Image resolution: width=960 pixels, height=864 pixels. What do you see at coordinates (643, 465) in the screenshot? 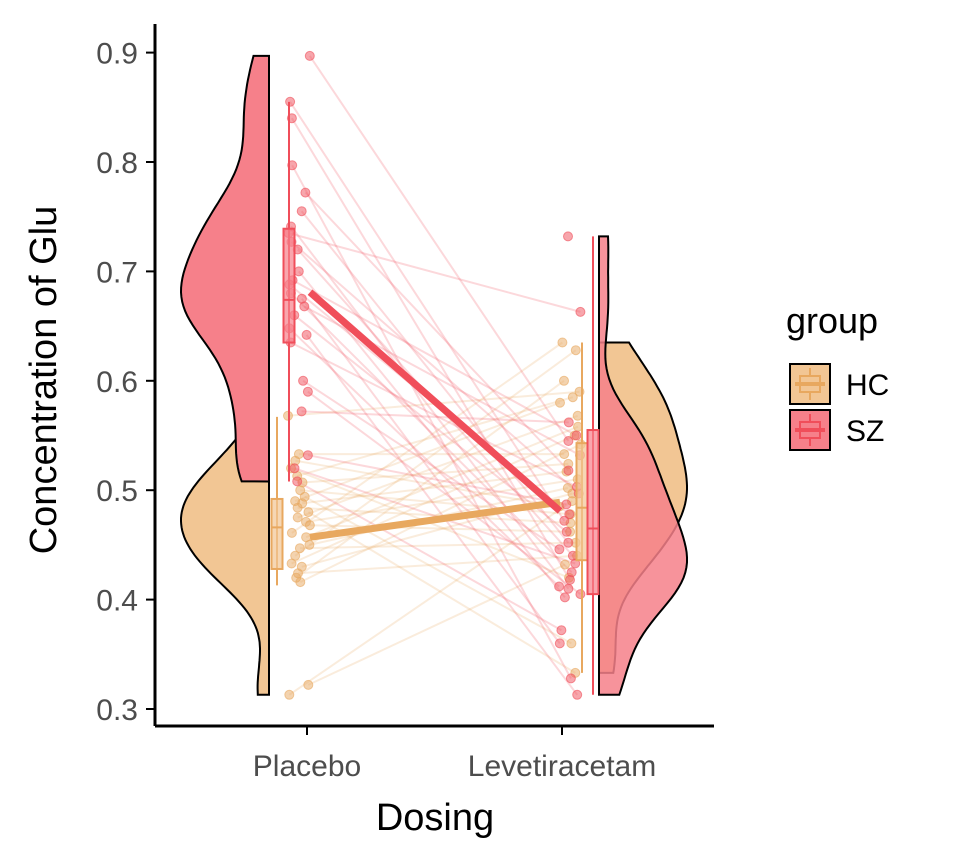
I see `violin-sz-levetiracetam` at bounding box center [643, 465].